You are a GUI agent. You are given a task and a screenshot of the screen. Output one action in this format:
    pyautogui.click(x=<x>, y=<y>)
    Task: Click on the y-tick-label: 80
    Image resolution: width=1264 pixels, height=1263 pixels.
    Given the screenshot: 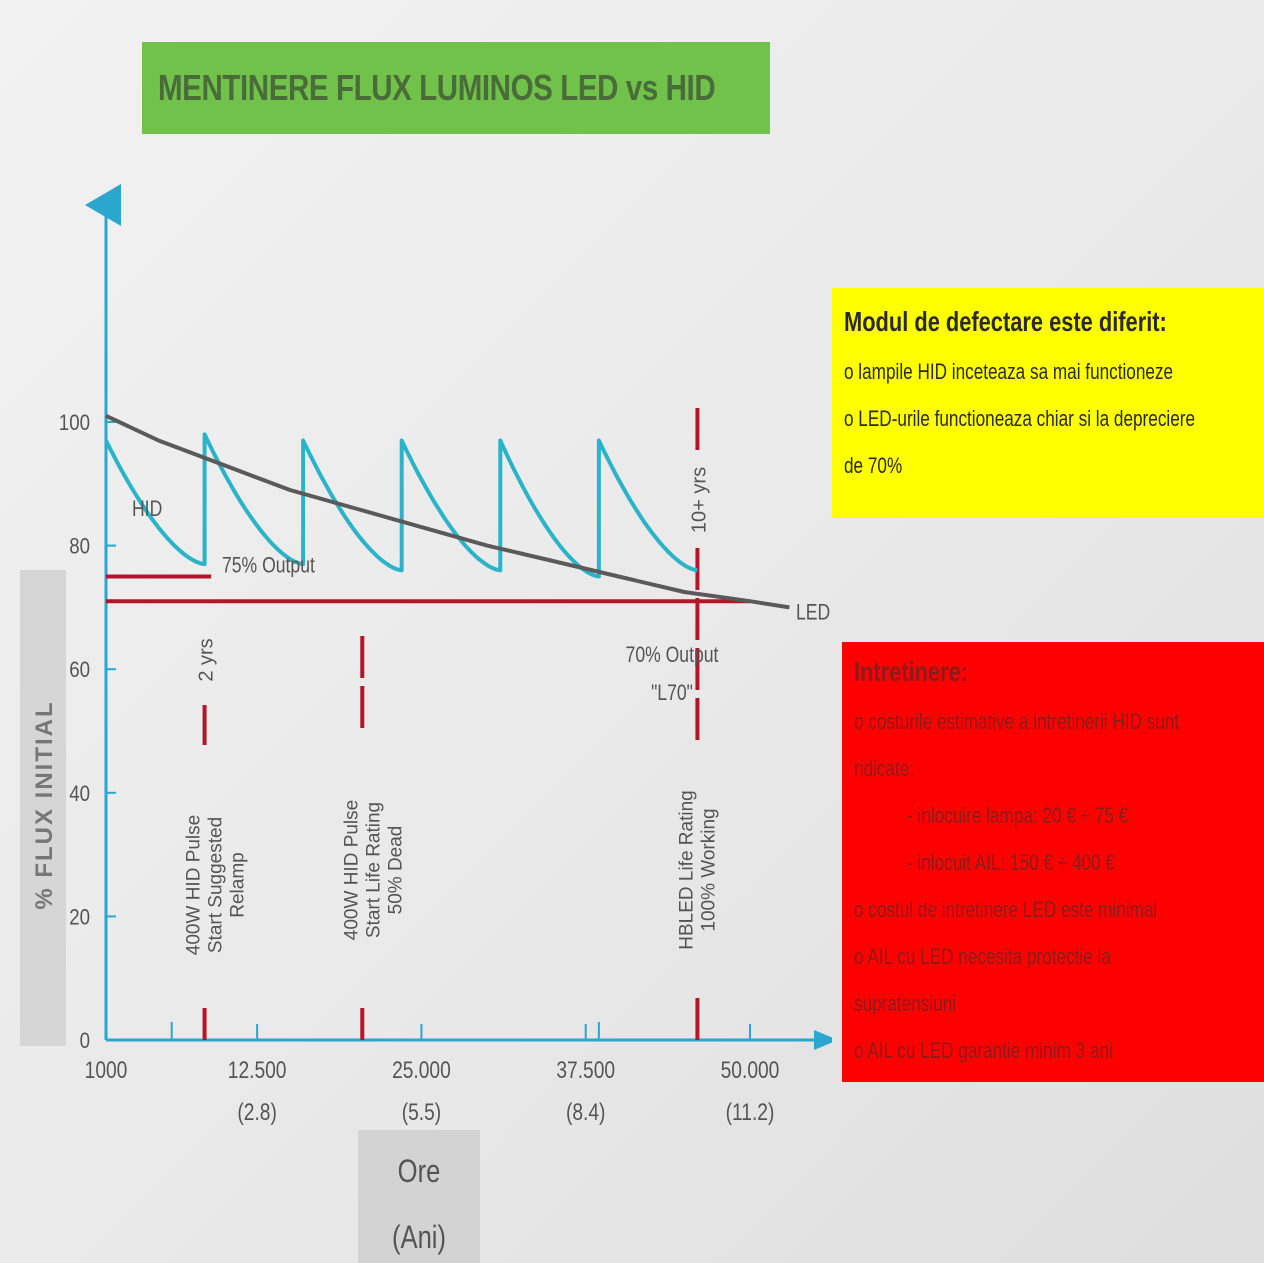 What is the action you would take?
    pyautogui.click(x=79, y=547)
    